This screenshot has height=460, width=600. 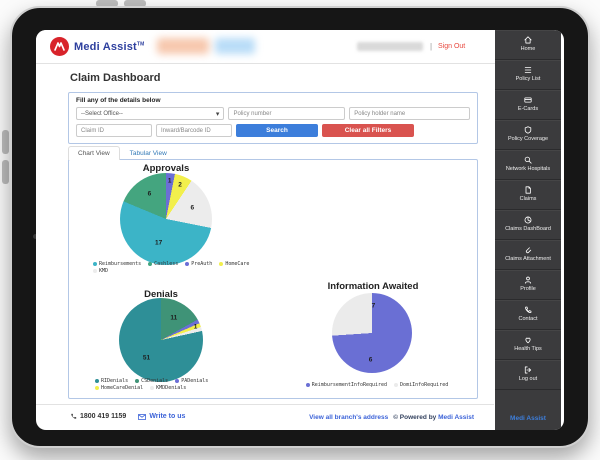 I want to click on legend-label: RIDenials, so click(x=115, y=381).